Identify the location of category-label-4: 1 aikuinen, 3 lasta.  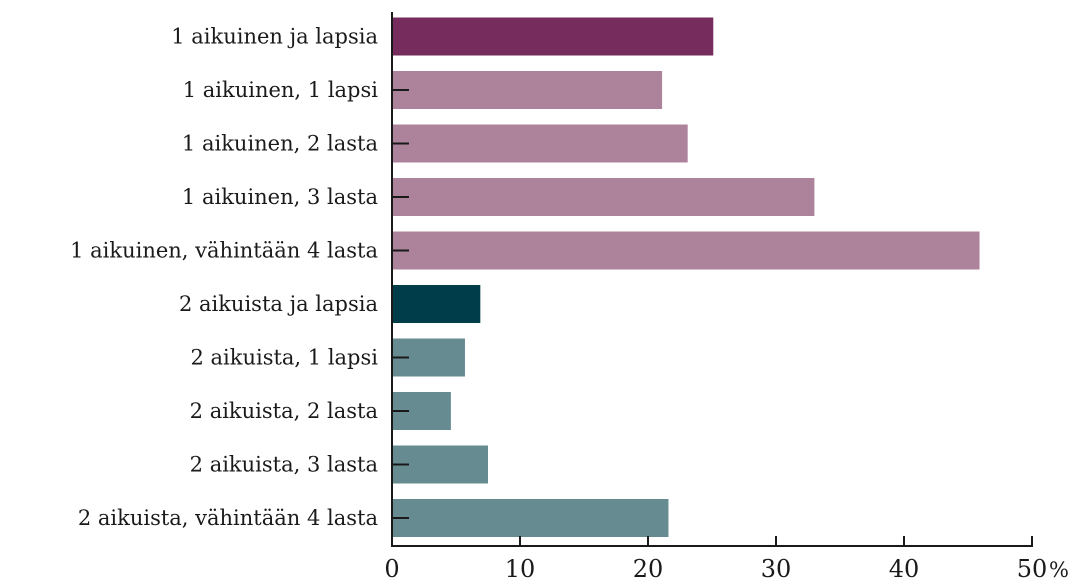
(280, 197).